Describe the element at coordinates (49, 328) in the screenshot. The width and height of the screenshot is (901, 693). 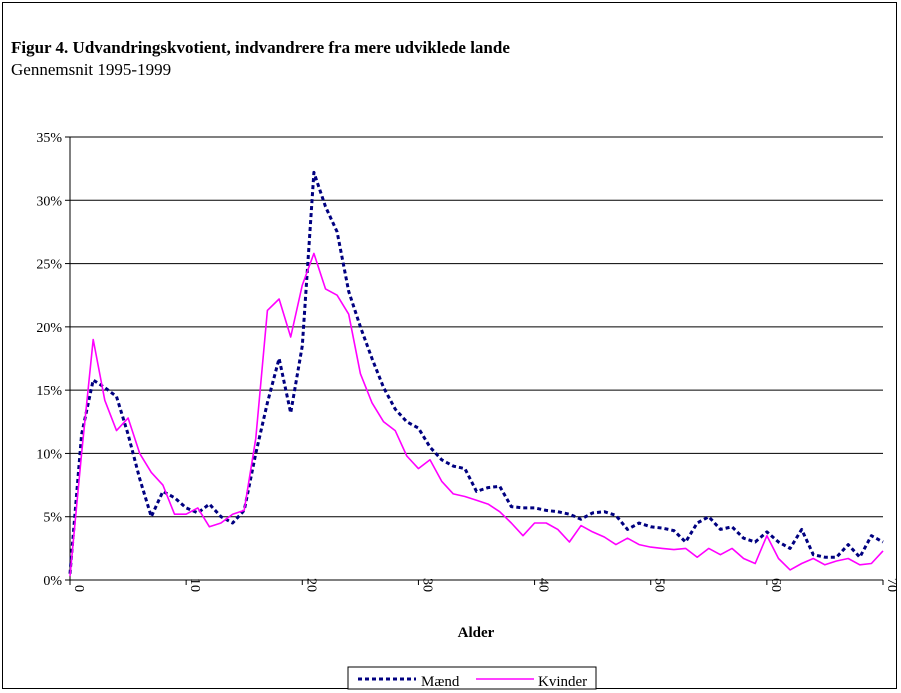
I see `y-tick-label: 20%` at that location.